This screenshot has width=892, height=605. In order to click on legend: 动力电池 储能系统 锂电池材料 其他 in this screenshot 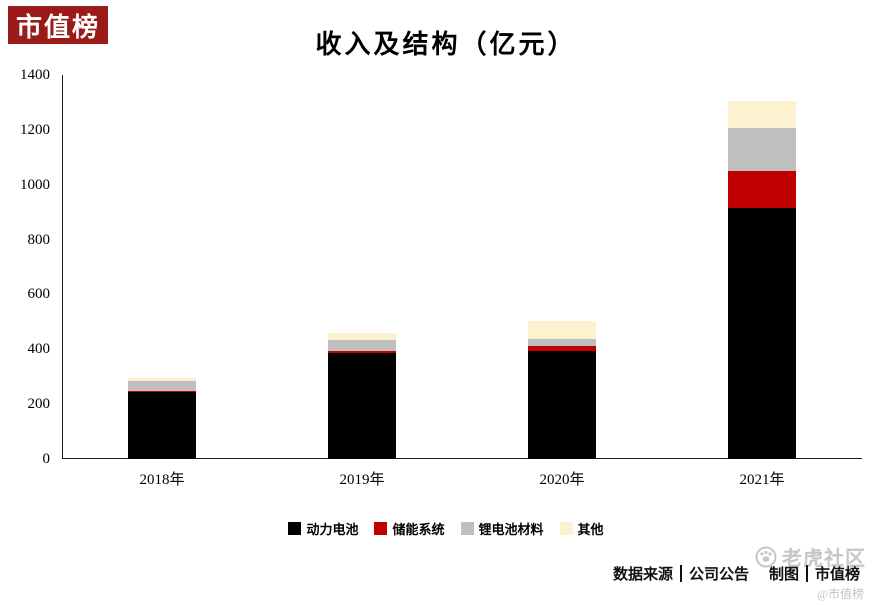, I will do `click(446, 528)`.